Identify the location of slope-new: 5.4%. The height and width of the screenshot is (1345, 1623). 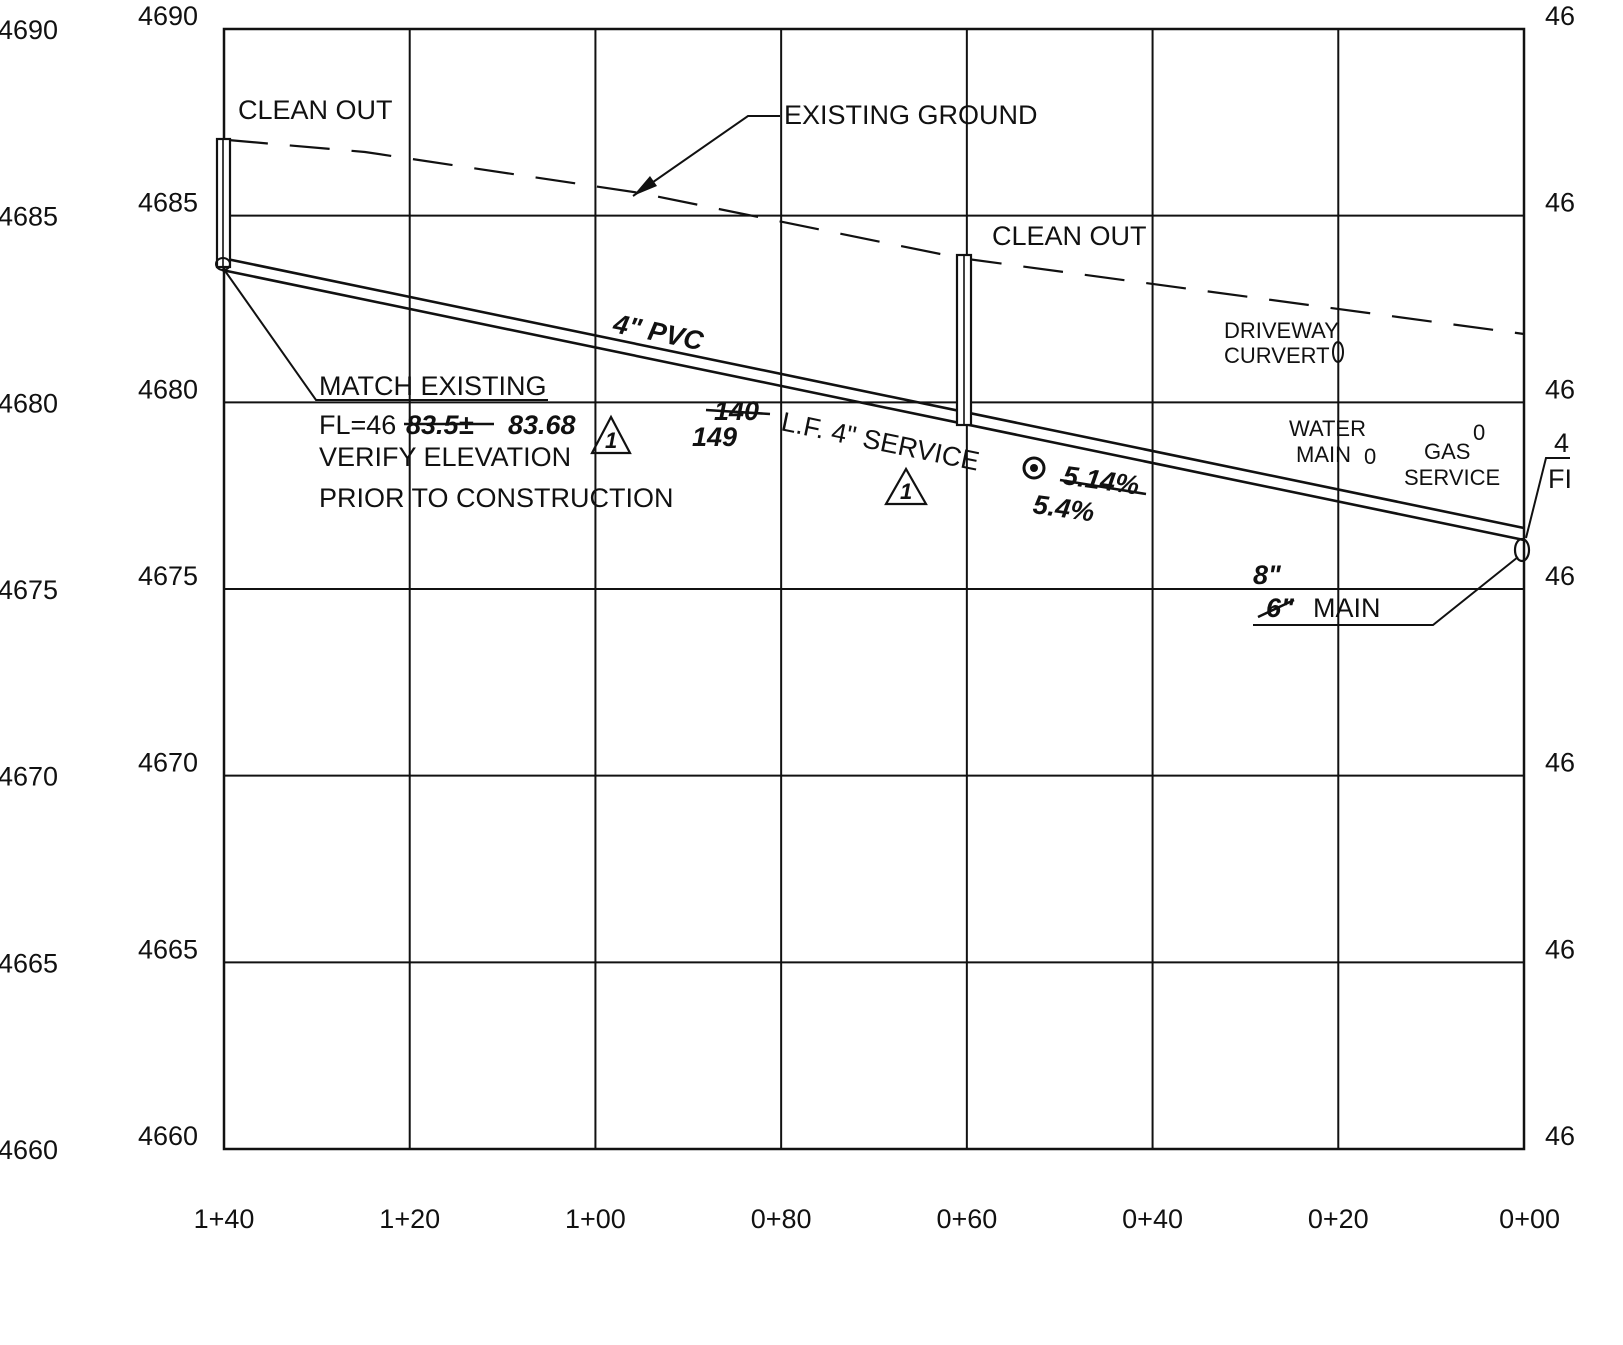
(1063, 508).